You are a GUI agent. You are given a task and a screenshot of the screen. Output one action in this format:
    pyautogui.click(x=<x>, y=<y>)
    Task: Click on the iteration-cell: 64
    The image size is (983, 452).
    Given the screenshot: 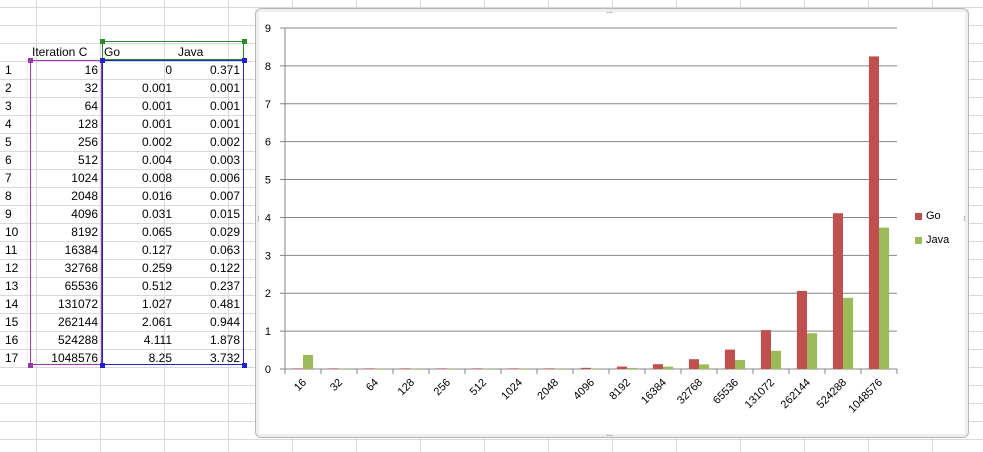 What is the action you would take?
    pyautogui.click(x=91, y=106)
    